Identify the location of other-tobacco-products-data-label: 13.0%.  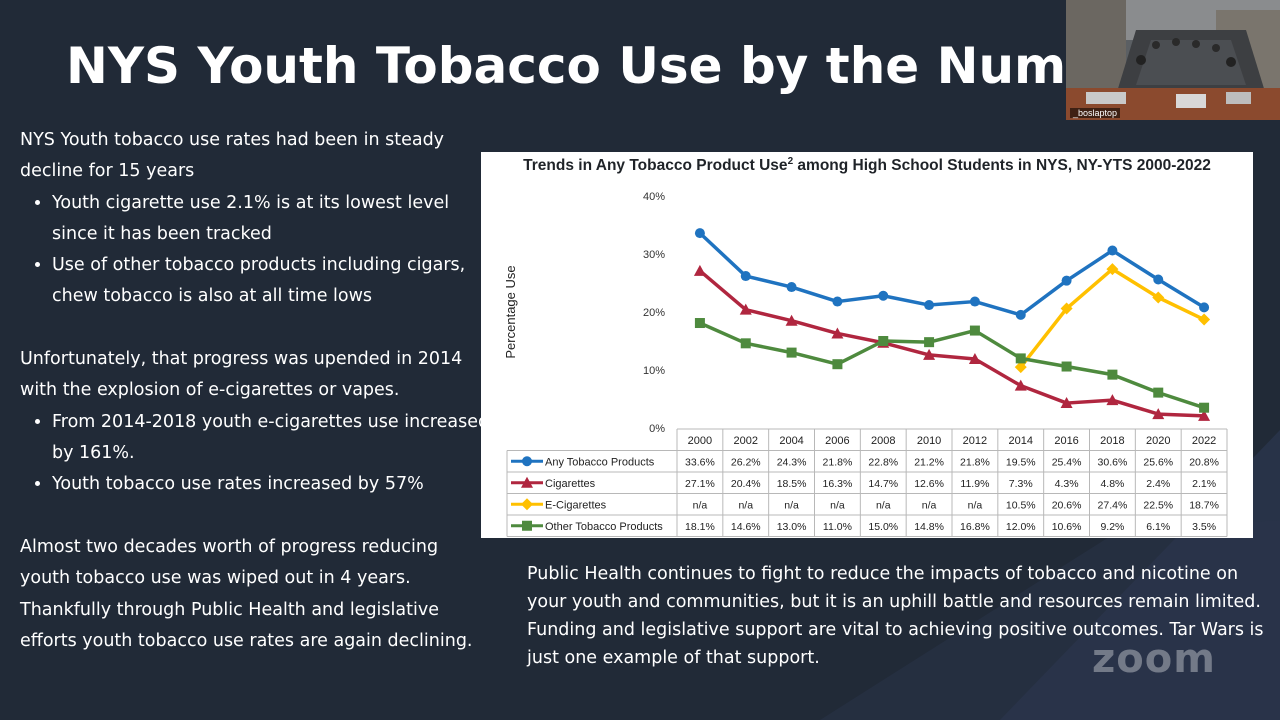
(792, 527).